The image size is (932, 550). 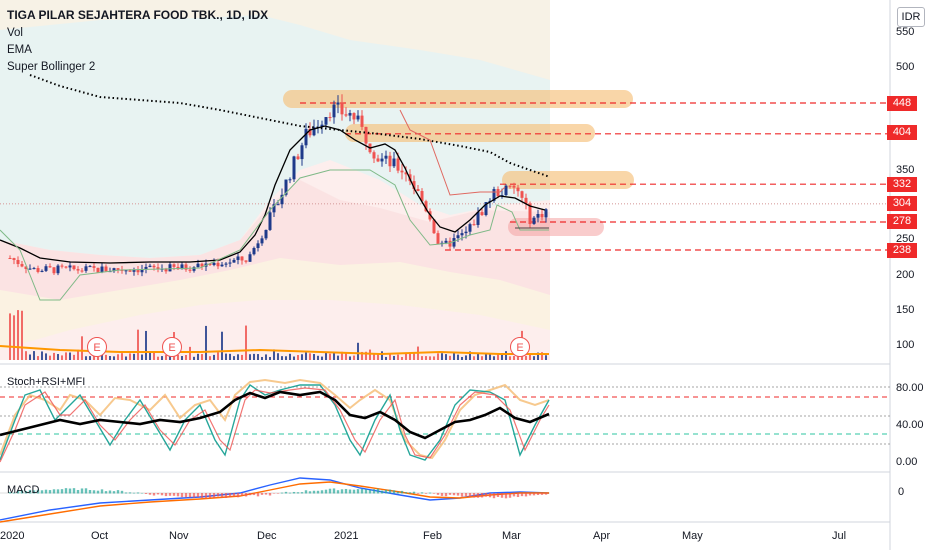 I want to click on y-tick-label: 200, so click(x=905, y=275).